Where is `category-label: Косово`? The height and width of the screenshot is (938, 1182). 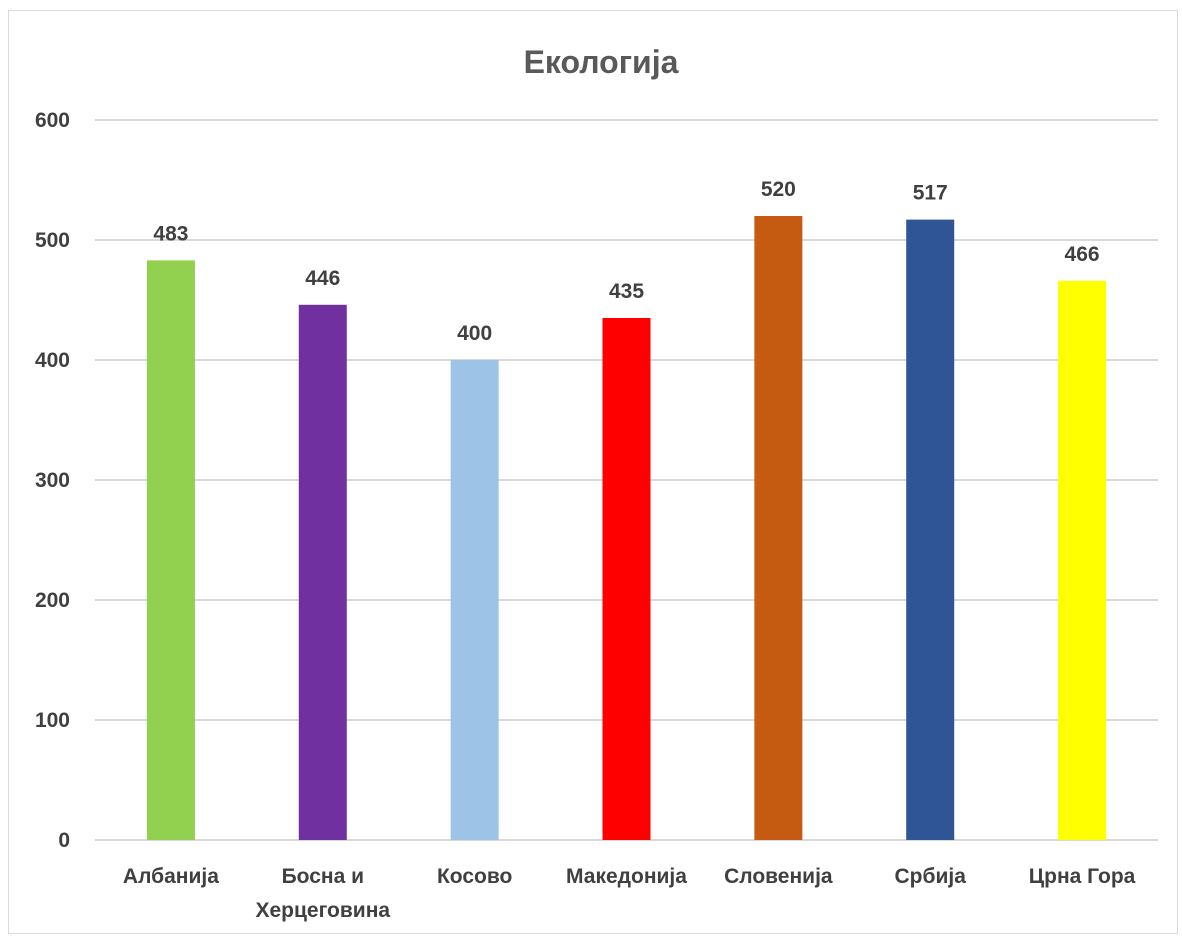 category-label: Косово is located at coordinates (474, 876).